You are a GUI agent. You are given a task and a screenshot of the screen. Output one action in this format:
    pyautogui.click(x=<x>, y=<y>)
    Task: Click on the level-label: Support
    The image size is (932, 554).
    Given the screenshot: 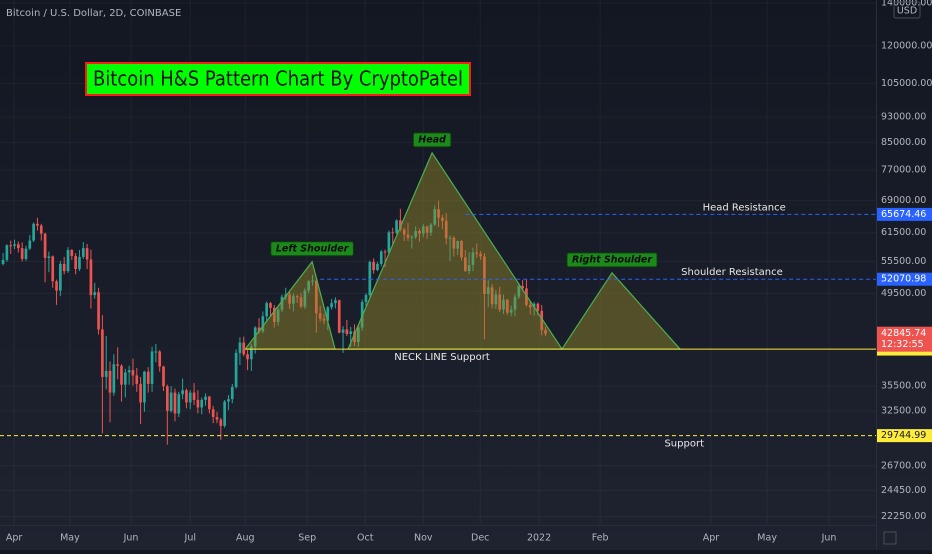 What is the action you would take?
    pyautogui.click(x=684, y=444)
    